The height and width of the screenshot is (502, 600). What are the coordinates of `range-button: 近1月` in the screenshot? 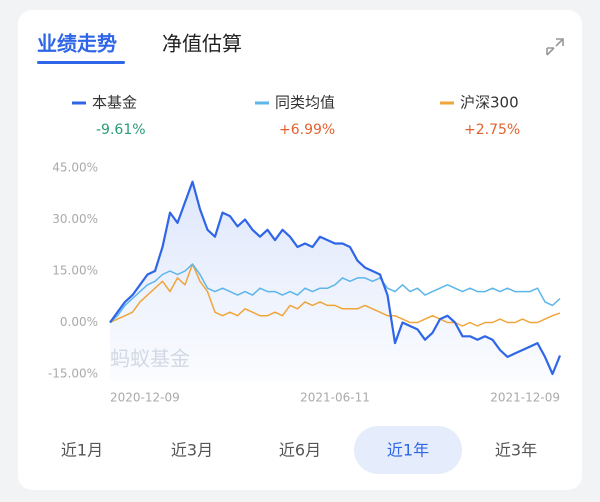 It's located at (82, 450).